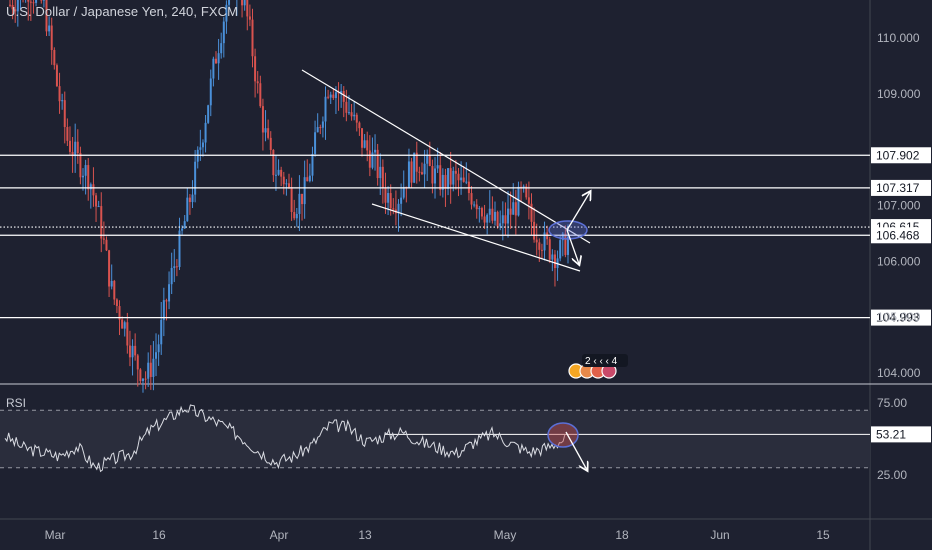  What do you see at coordinates (898, 38) in the screenshot?
I see `price-tick-label: 110.000` at bounding box center [898, 38].